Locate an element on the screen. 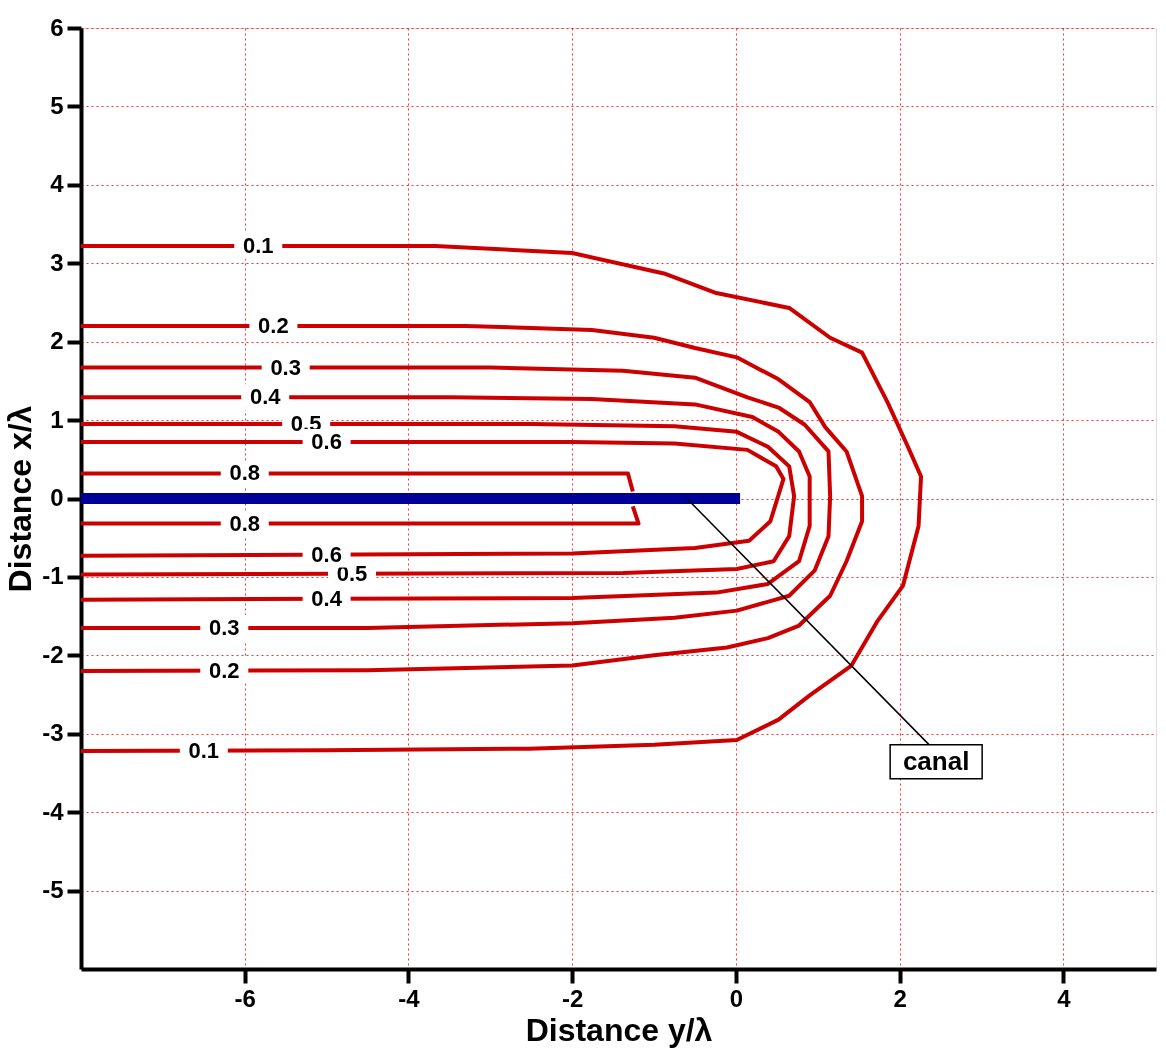 Image resolution: width=1166 pixels, height=1057 pixels. series-label: 0.6 is located at coordinates (326, 554).